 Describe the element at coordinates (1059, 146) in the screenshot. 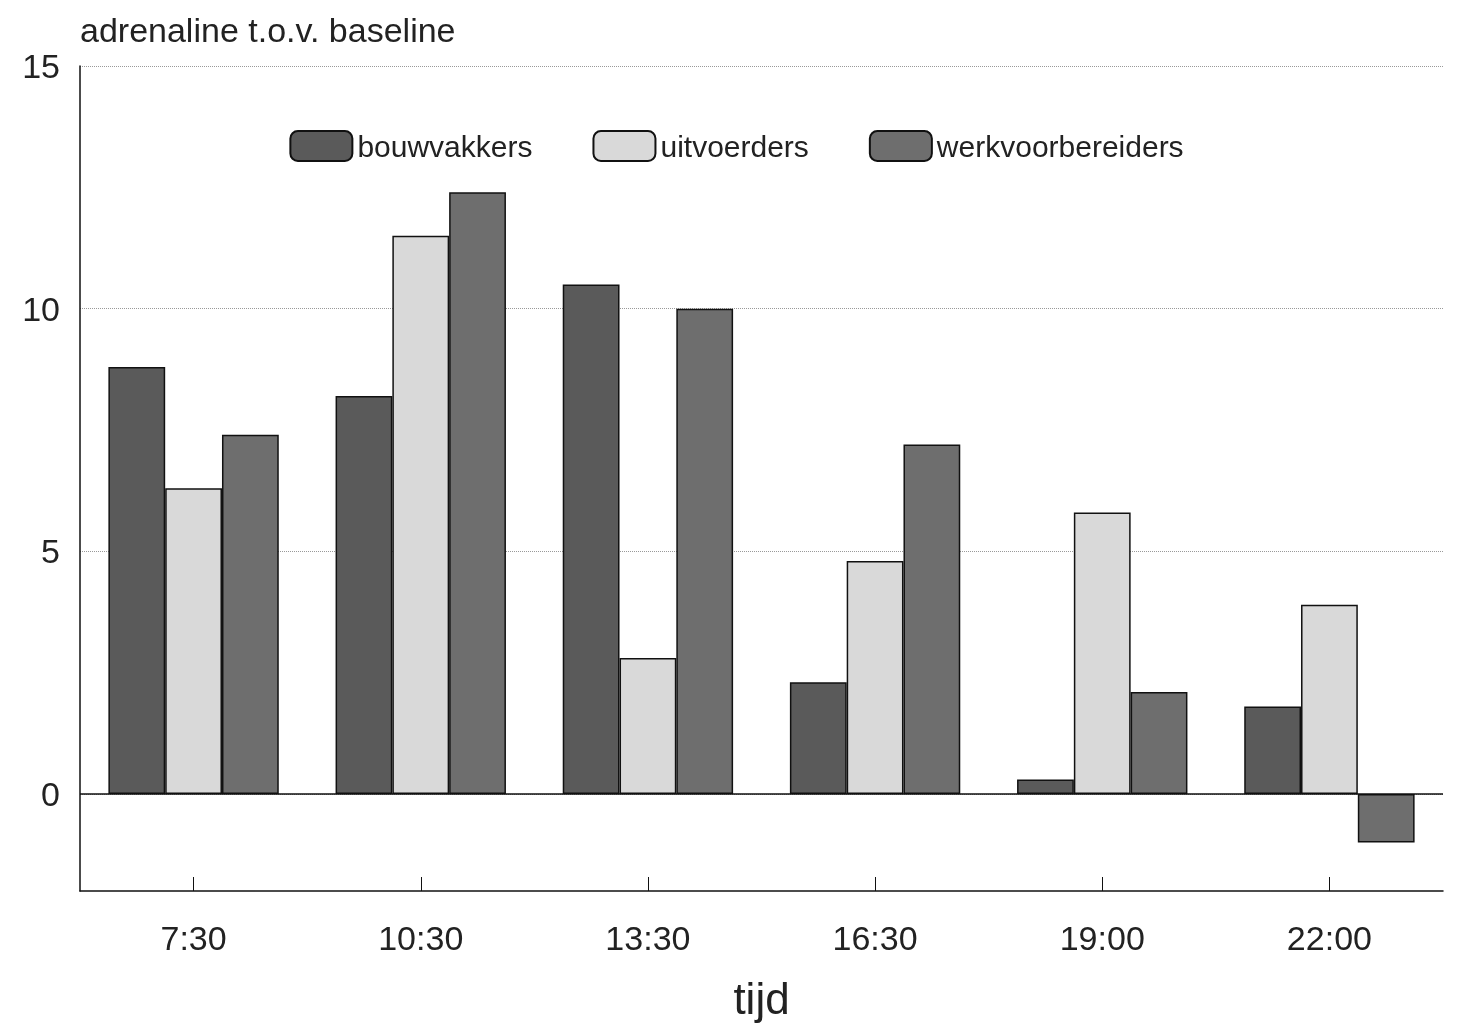

I see `legend-label: werkvoorbereiders` at that location.